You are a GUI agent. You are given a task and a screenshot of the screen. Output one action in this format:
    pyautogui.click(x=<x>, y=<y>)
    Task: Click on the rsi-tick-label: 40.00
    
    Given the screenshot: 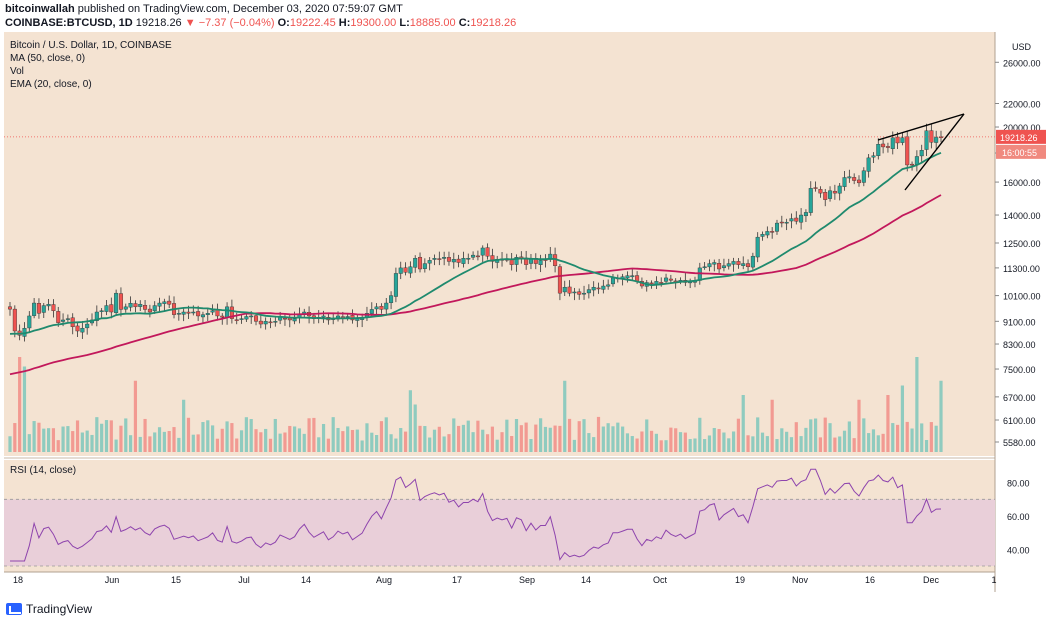 What is the action you would take?
    pyautogui.click(x=1018, y=550)
    